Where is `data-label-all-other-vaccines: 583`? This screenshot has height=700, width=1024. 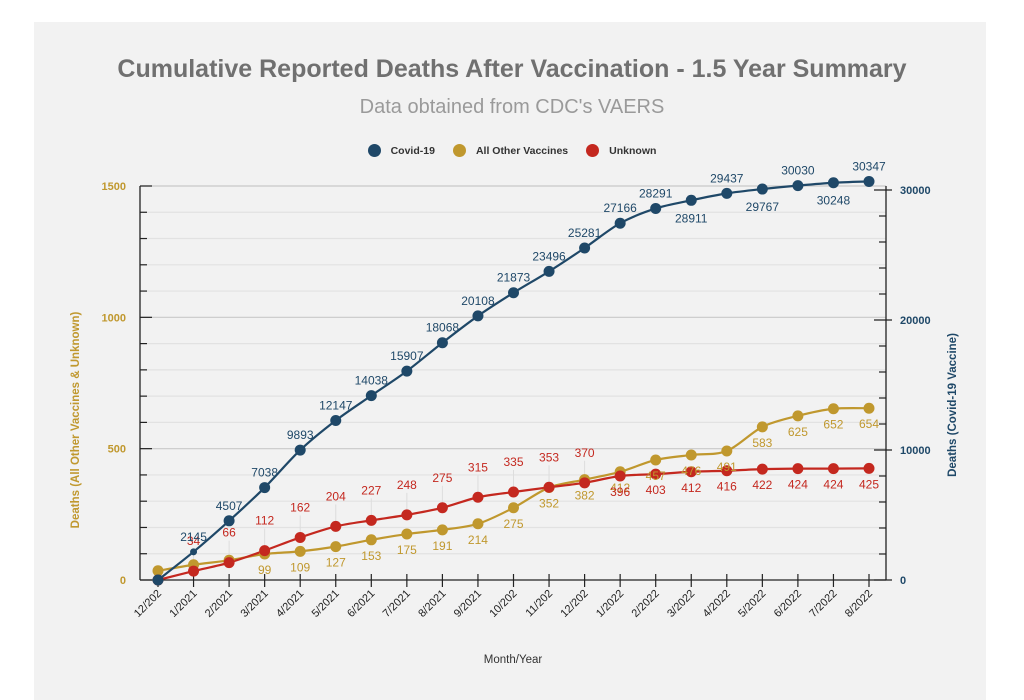 data-label-all-other-vaccines: 583 is located at coordinates (762, 443).